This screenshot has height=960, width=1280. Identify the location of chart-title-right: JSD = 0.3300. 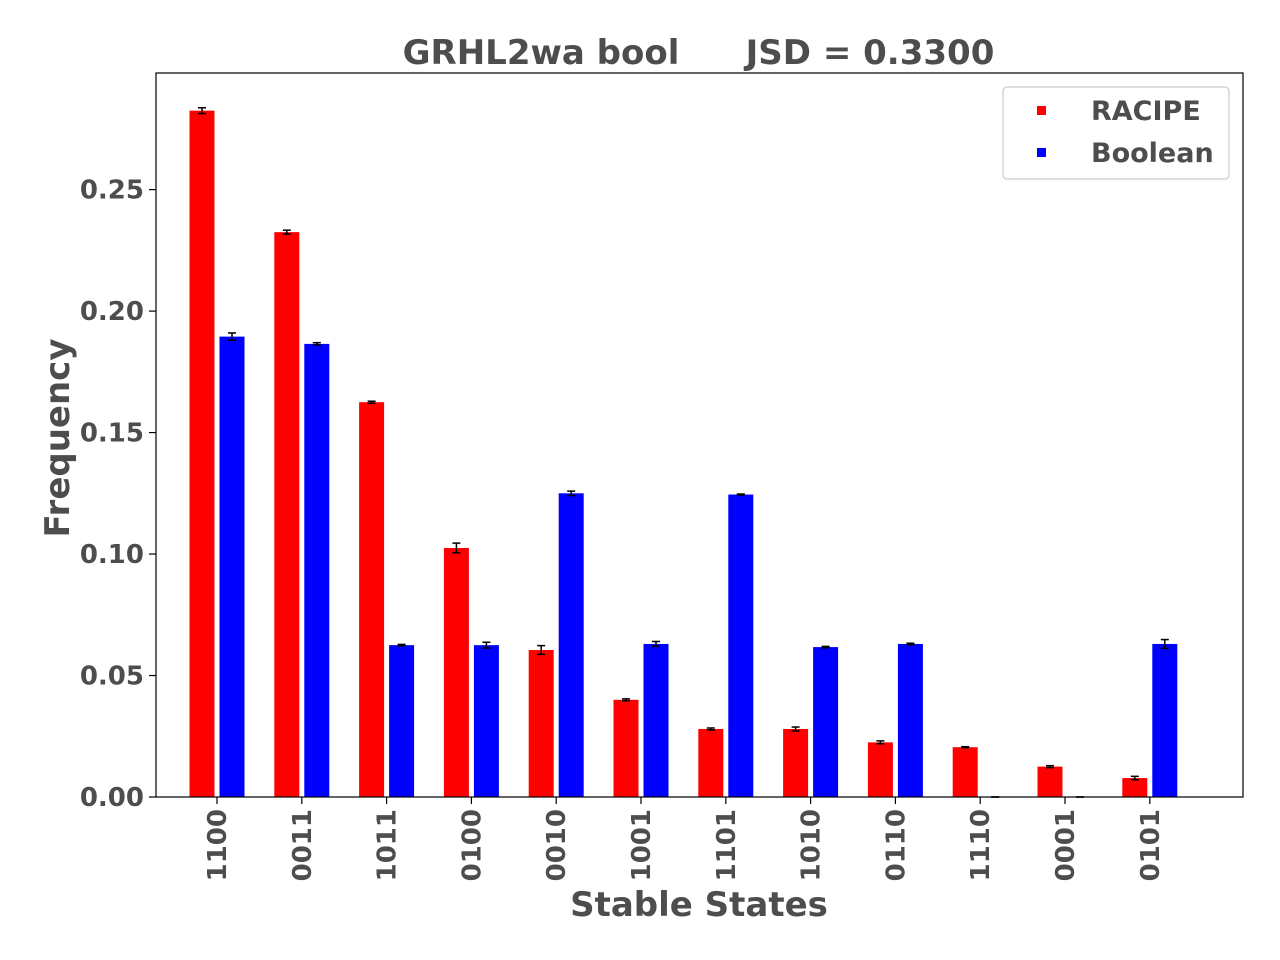
(869, 53).